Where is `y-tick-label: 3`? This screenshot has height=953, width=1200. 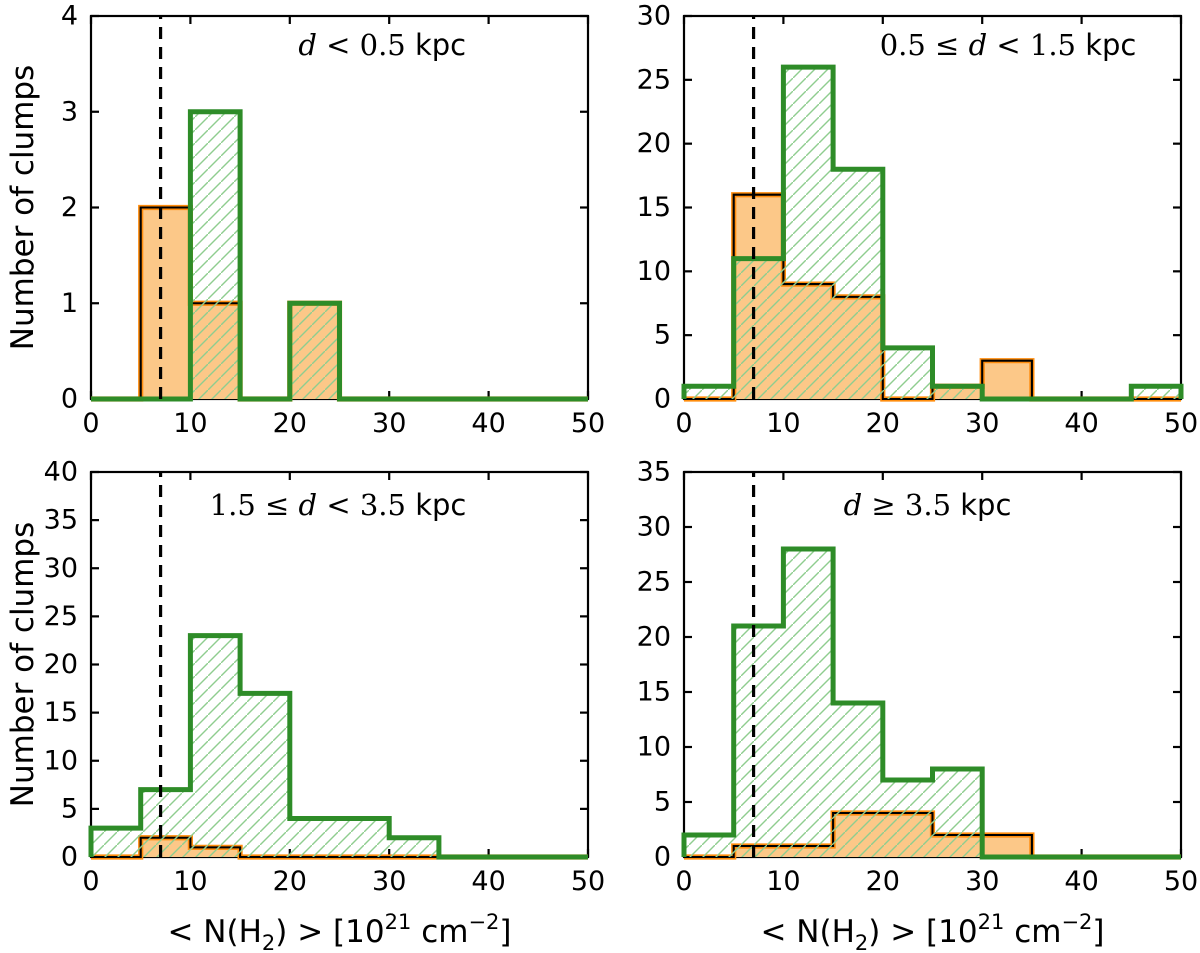
y-tick-label: 3 is located at coordinates (69, 111).